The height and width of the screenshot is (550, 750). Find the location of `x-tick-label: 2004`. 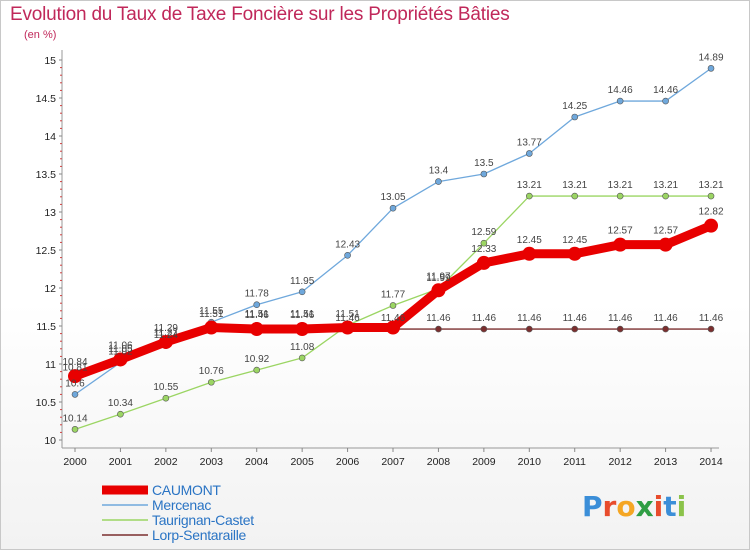

x-tick-label: 2004 is located at coordinates (257, 462).